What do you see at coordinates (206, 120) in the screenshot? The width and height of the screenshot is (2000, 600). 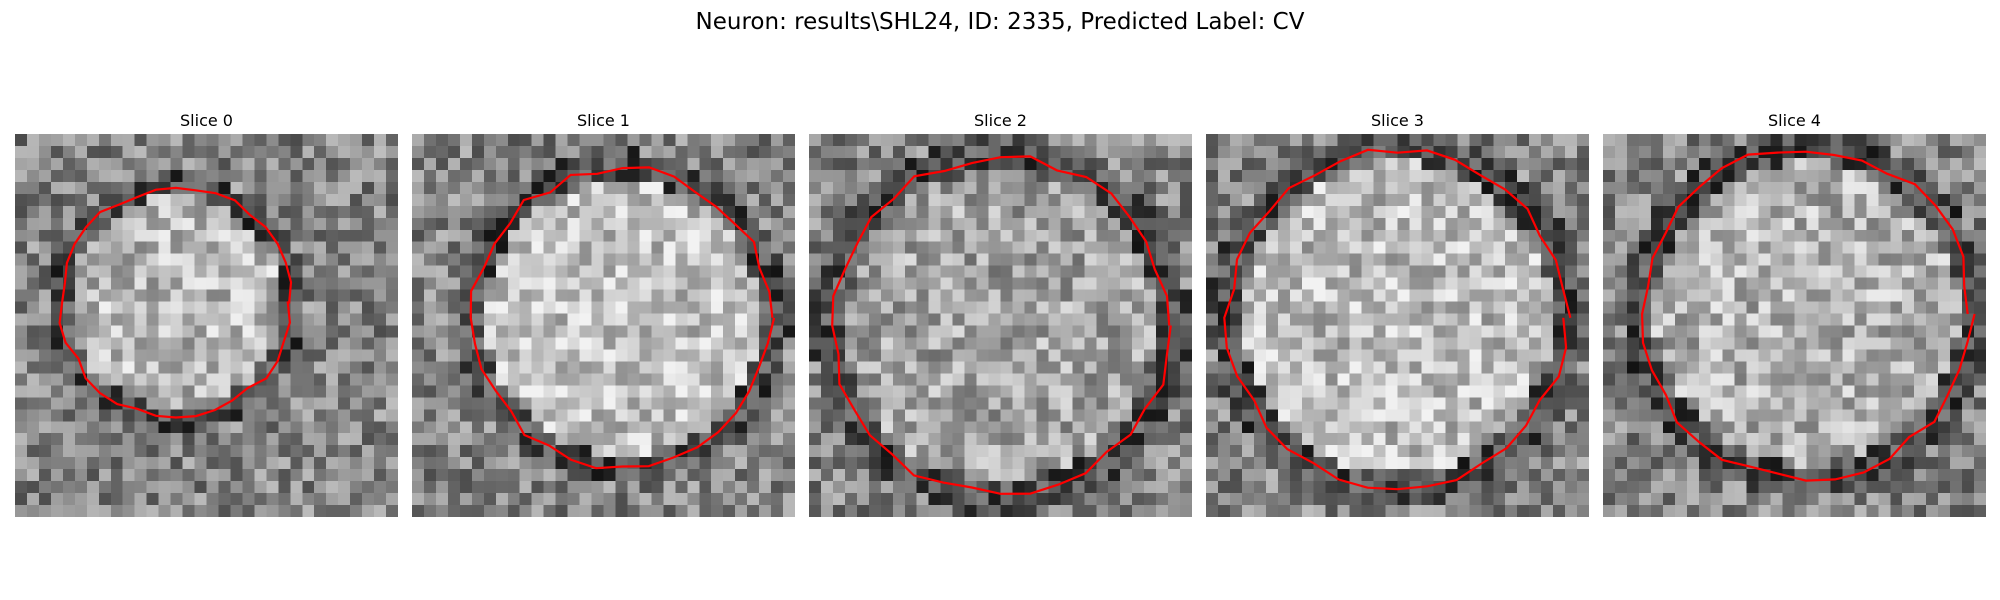 I see `slice-title: Slice 0` at bounding box center [206, 120].